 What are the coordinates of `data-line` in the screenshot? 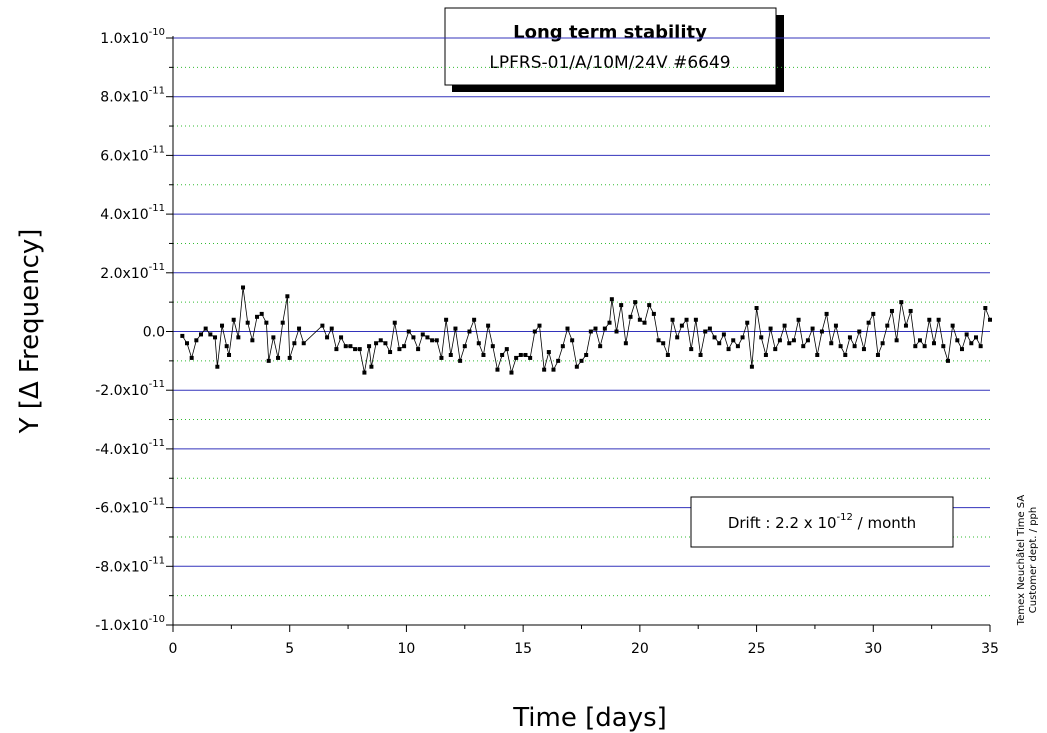 It's located at (586, 330).